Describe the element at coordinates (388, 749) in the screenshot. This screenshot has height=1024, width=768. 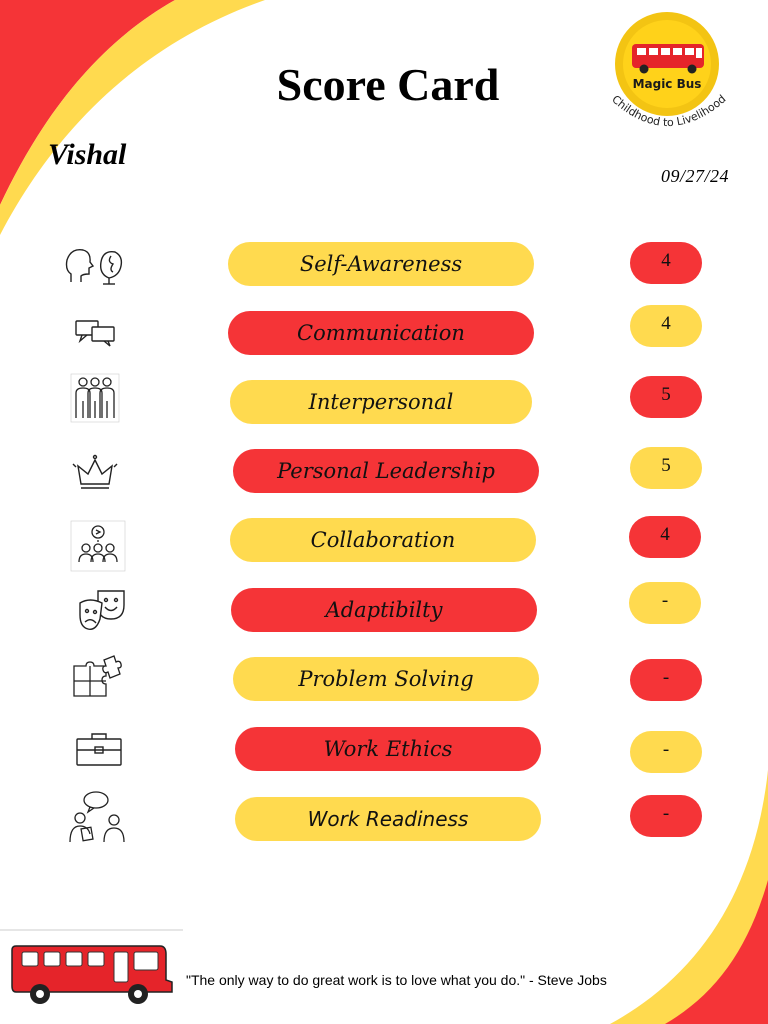
I see `skill-label-work-ethics: Work Ethics` at that location.